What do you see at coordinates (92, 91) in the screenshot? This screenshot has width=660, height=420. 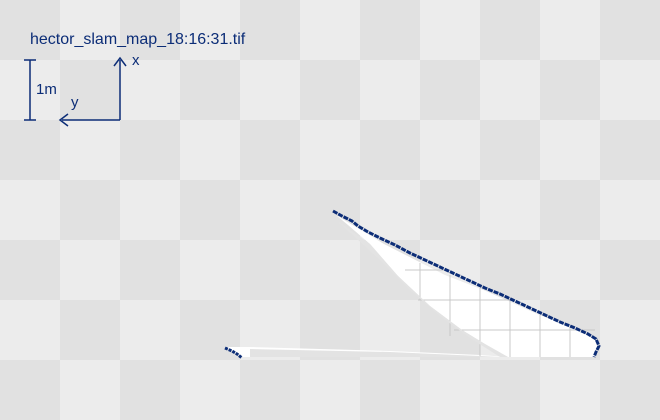 I see `axis-indicator` at bounding box center [92, 91].